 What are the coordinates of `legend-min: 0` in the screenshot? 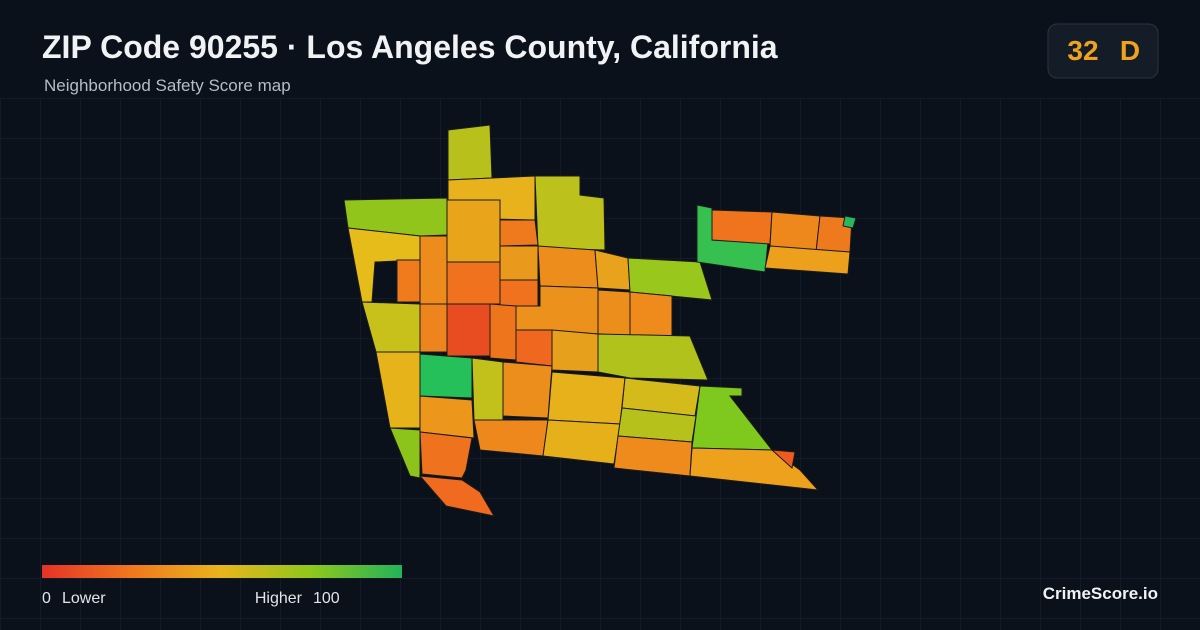 It's located at (46, 598).